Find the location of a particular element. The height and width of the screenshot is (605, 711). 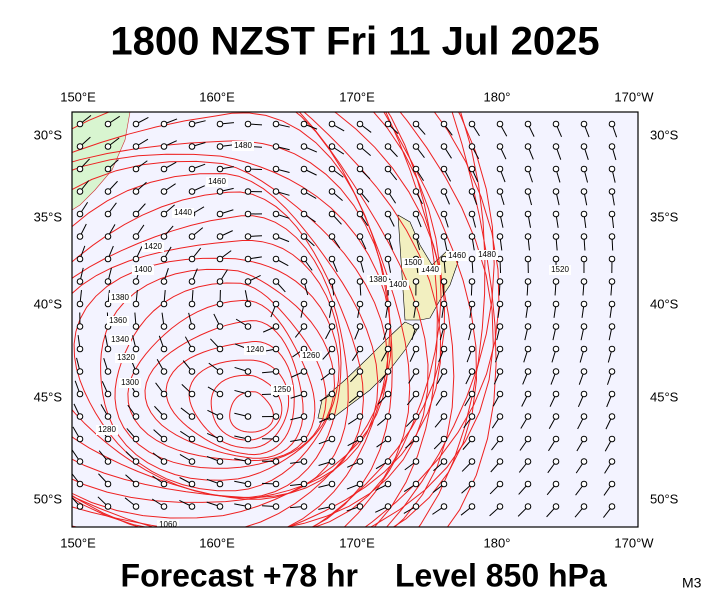

lon-label-bottom: 170°W is located at coordinates (634, 542).